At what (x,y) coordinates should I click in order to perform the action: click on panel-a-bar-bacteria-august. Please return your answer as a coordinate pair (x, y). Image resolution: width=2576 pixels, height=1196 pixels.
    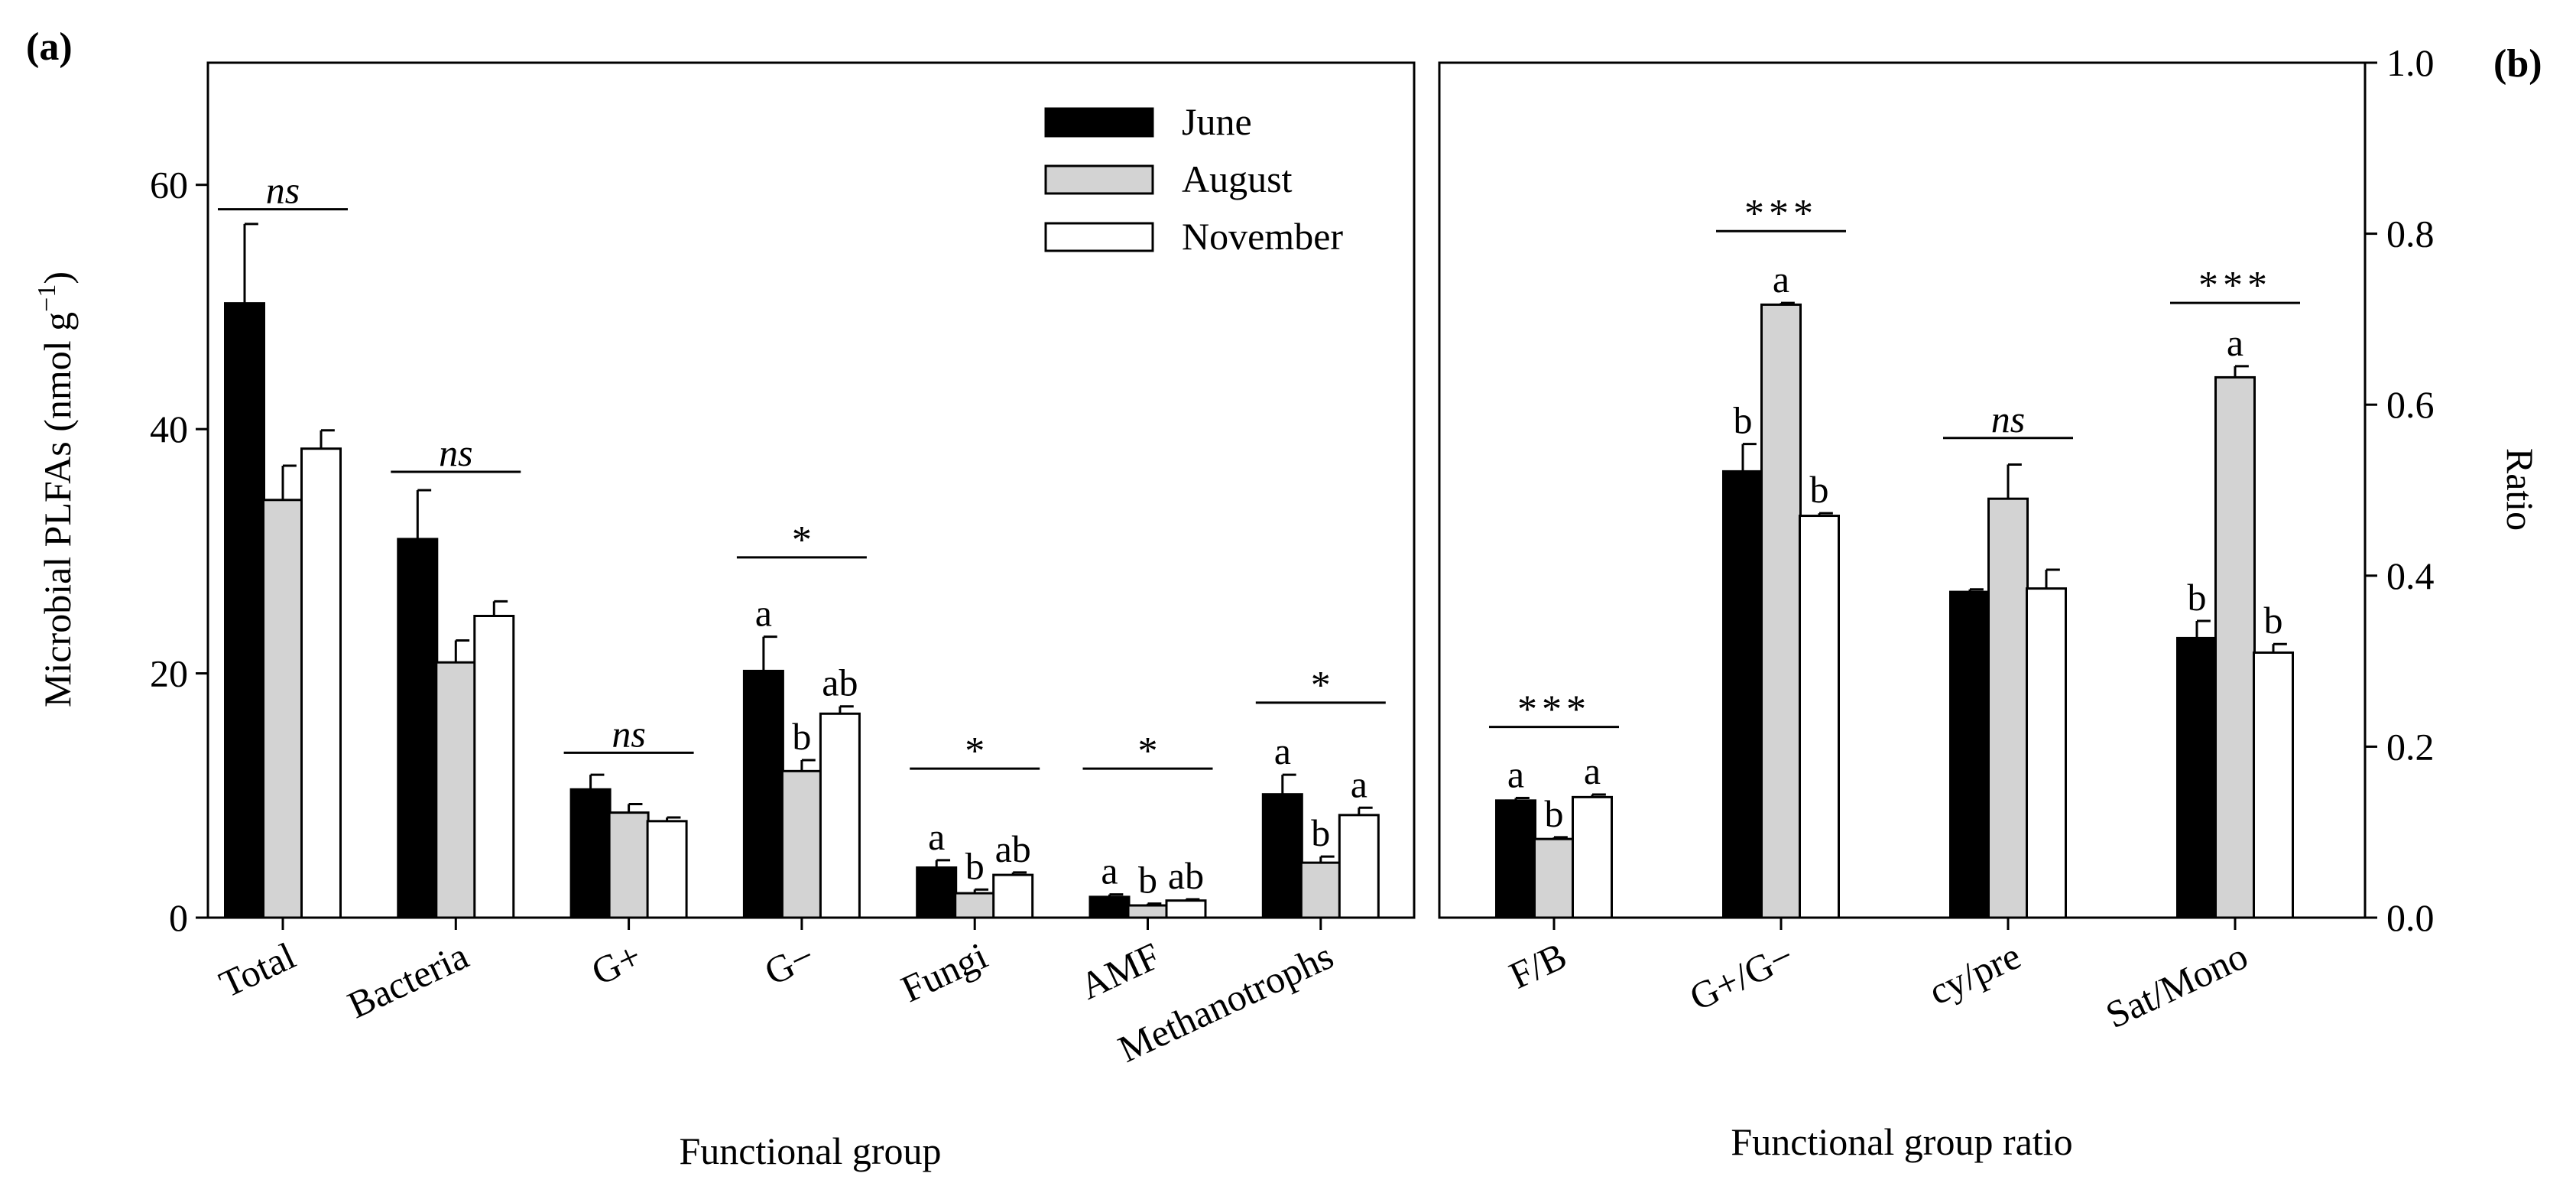
    Looking at the image, I should click on (456, 790).